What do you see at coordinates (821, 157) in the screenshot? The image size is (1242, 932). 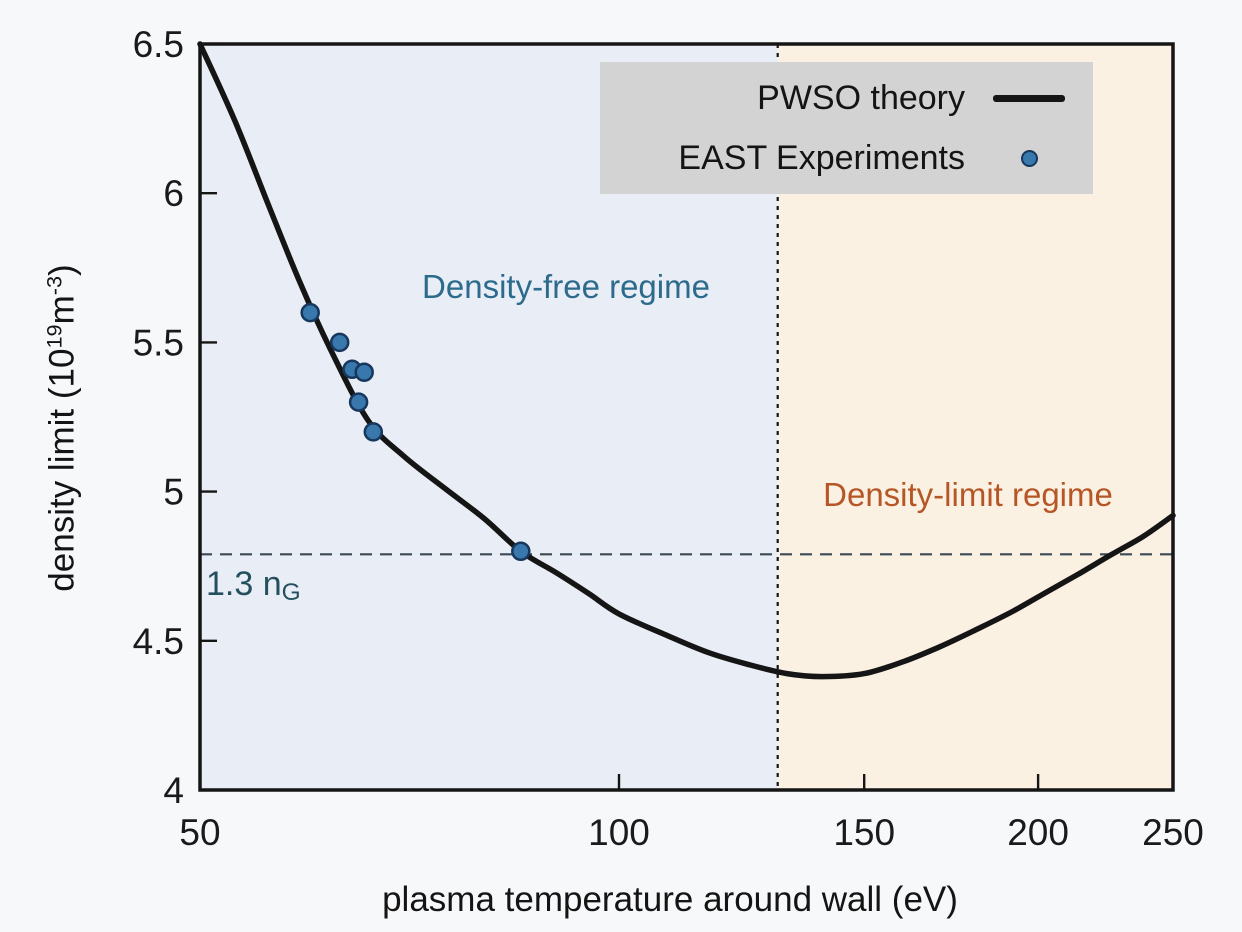 I see `legend-label-east-experiments: EAST Experiments` at bounding box center [821, 157].